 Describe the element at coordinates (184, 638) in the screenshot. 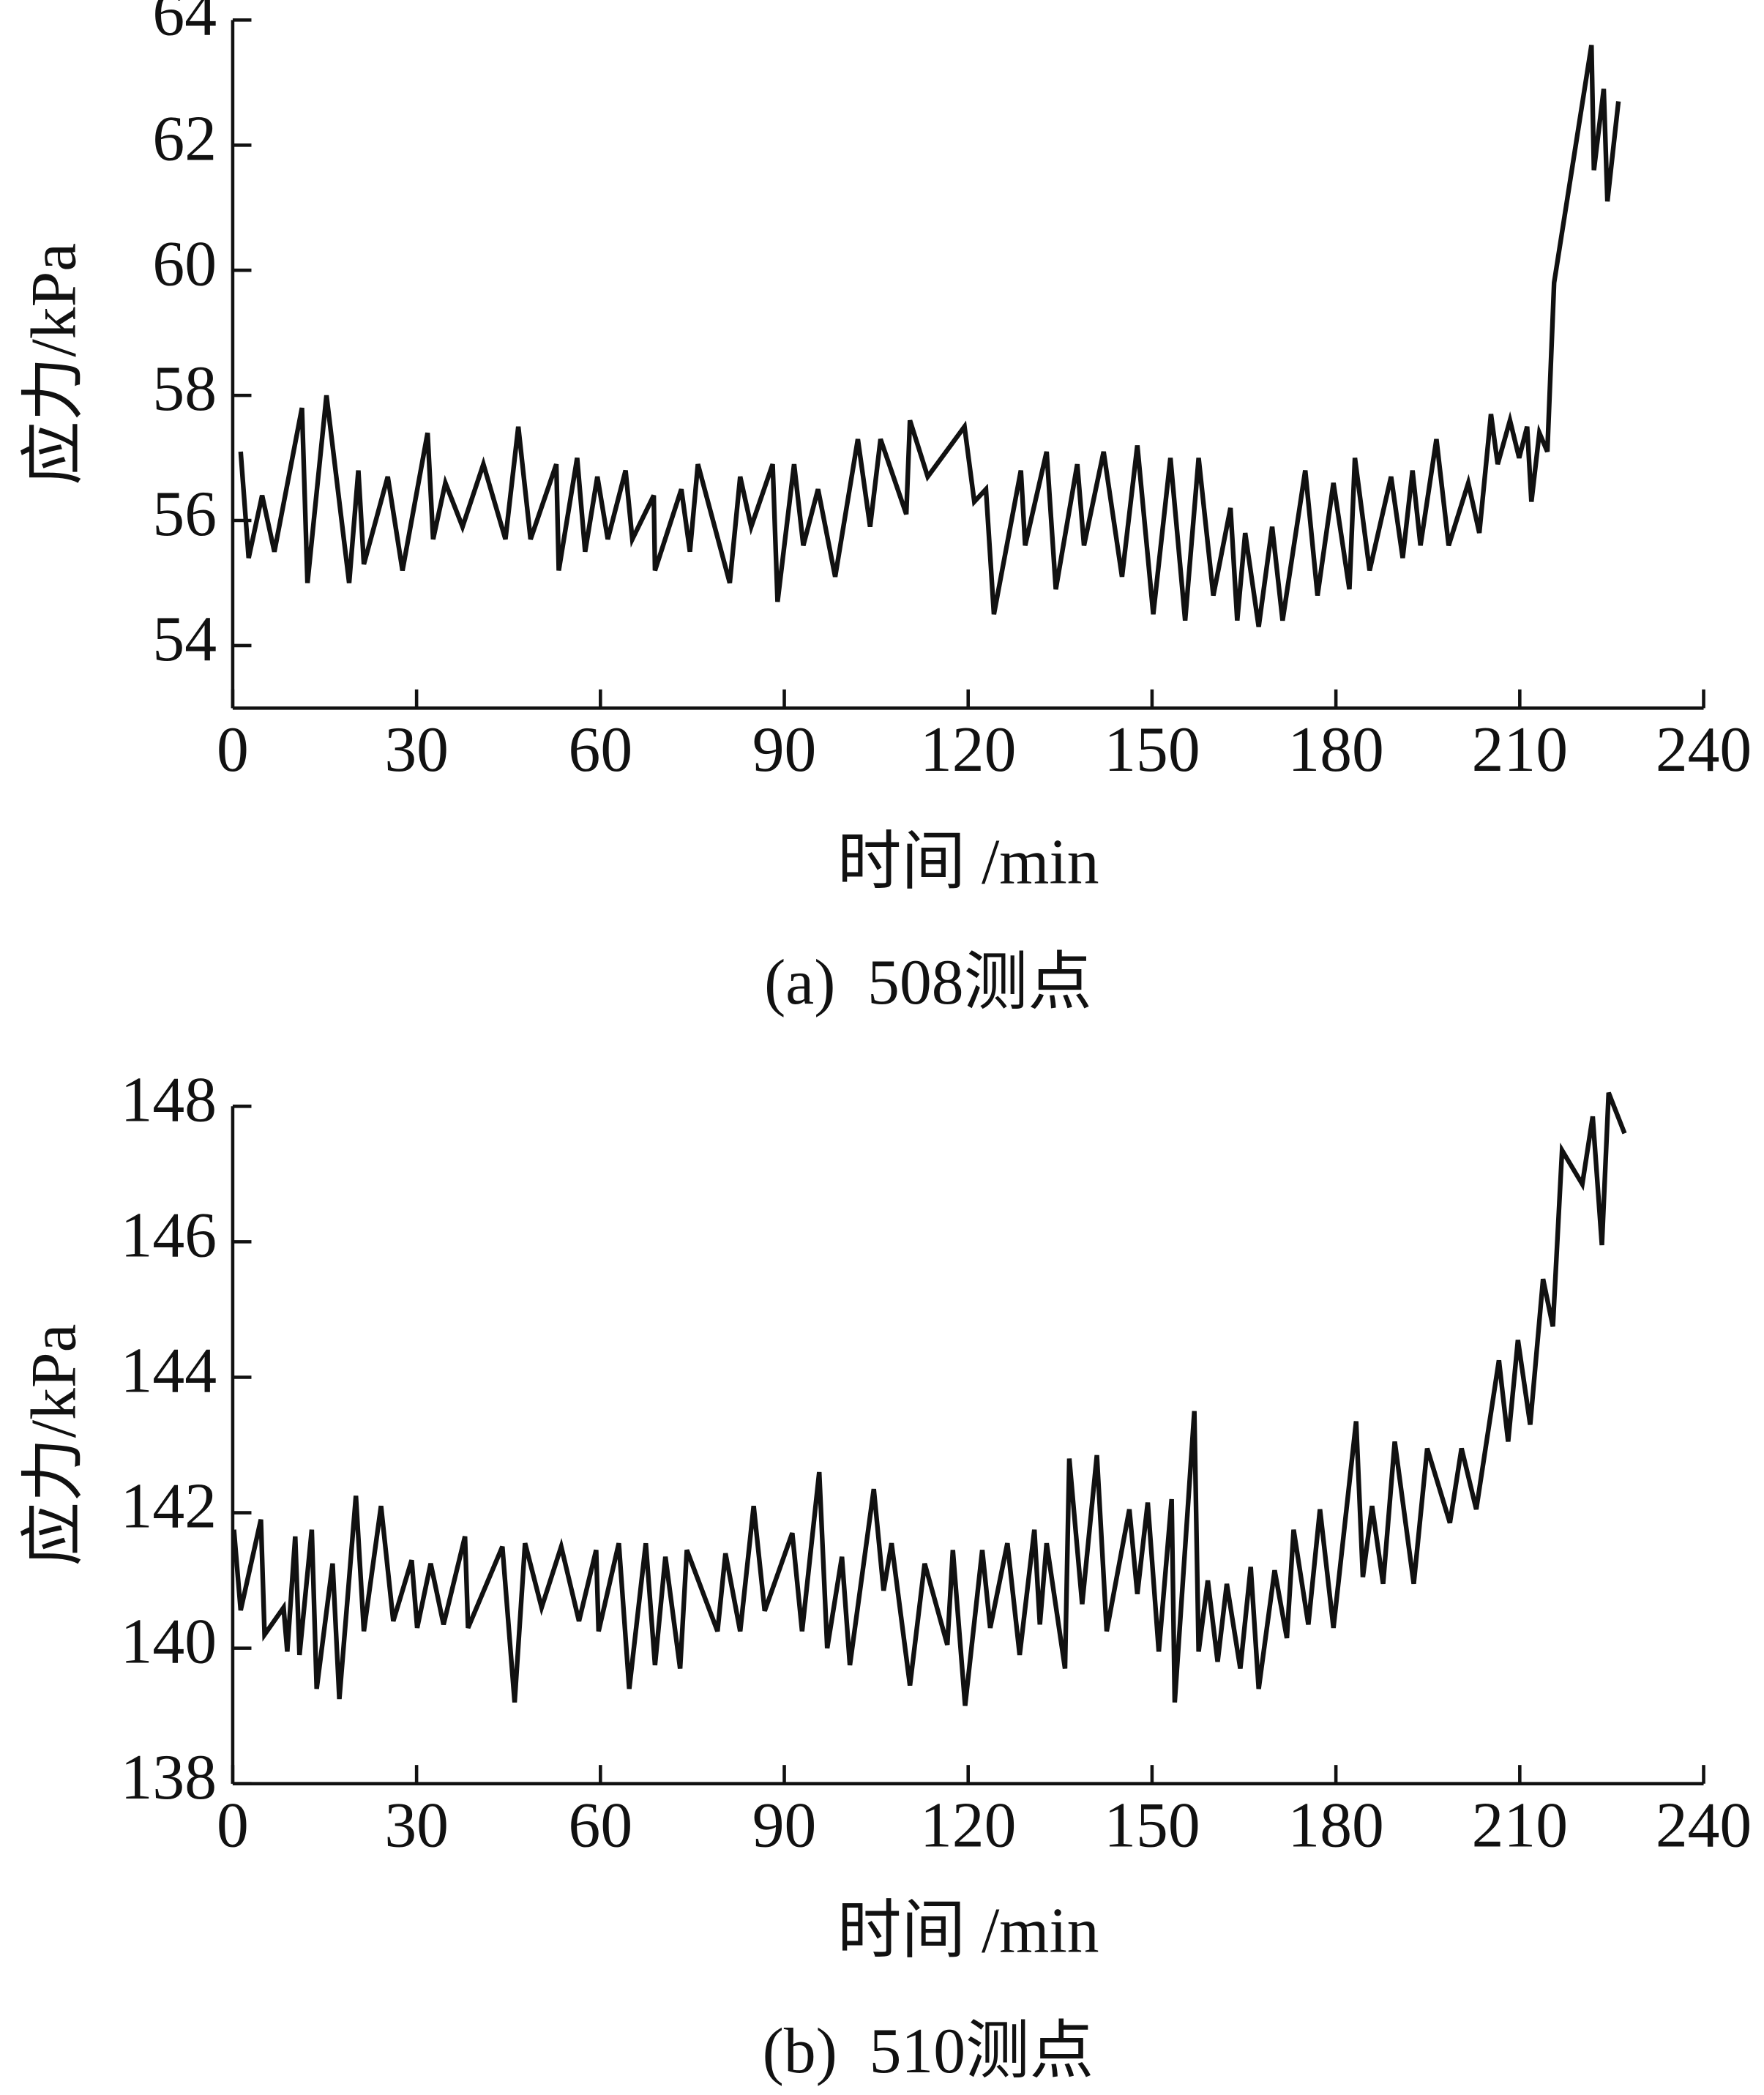

I see `y-tick-label: 54` at that location.